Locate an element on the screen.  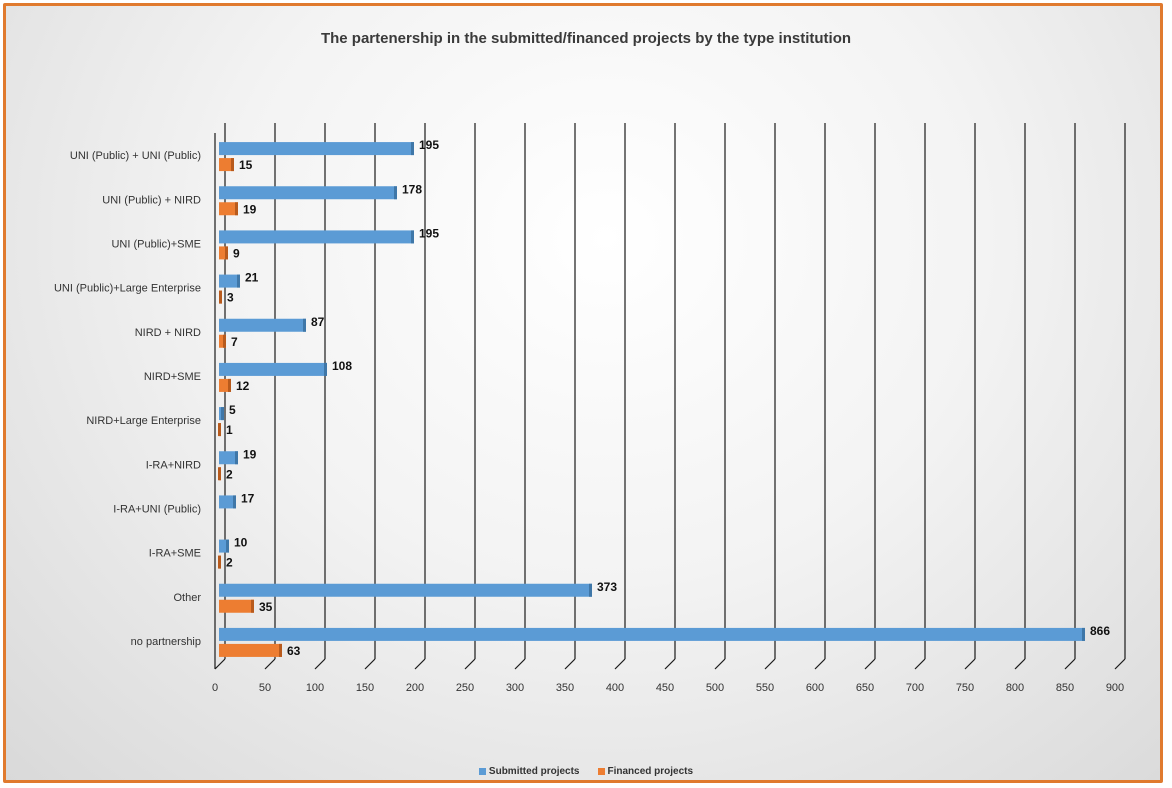
legend-swatch-financed is located at coordinates (601, 771).